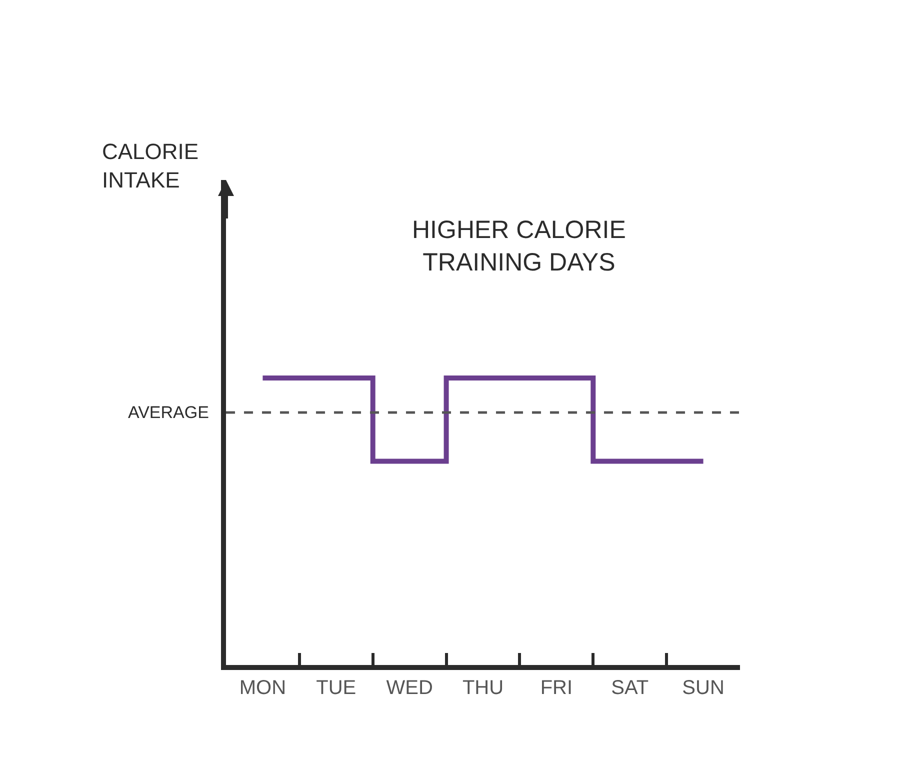 The image size is (900, 784). What do you see at coordinates (556, 688) in the screenshot?
I see `x-tick-label: FRI` at bounding box center [556, 688].